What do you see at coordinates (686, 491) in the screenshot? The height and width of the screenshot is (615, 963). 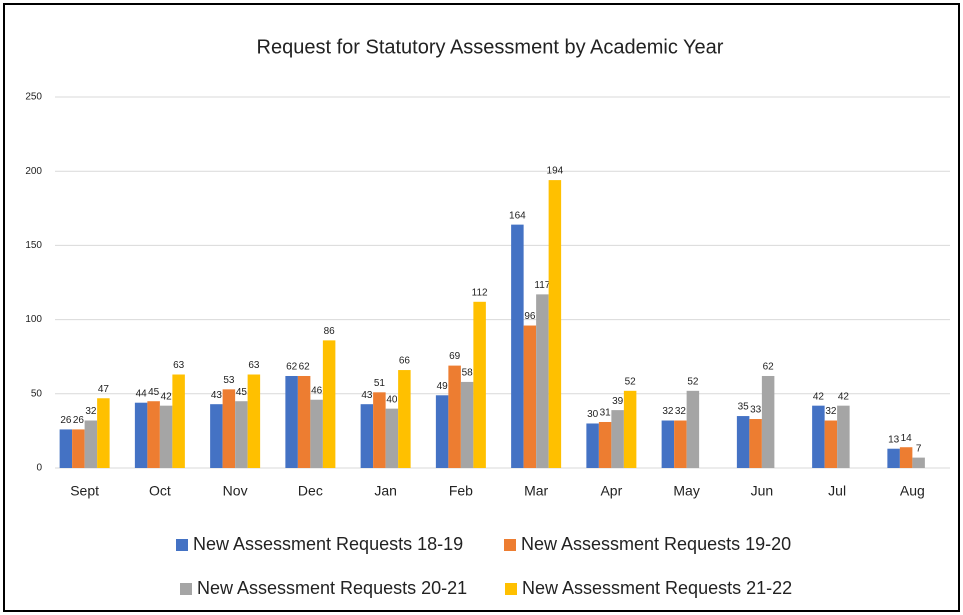 I see `x-tick-label: May` at bounding box center [686, 491].